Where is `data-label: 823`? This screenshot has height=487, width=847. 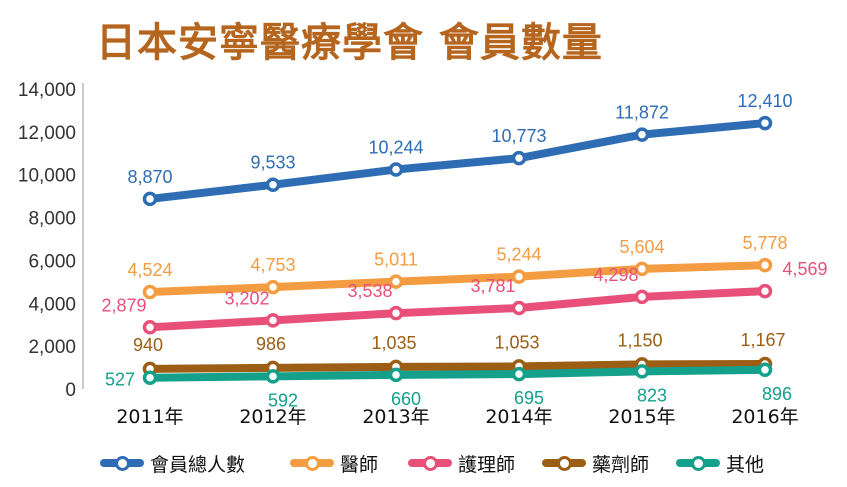 data-label: 823 is located at coordinates (652, 395).